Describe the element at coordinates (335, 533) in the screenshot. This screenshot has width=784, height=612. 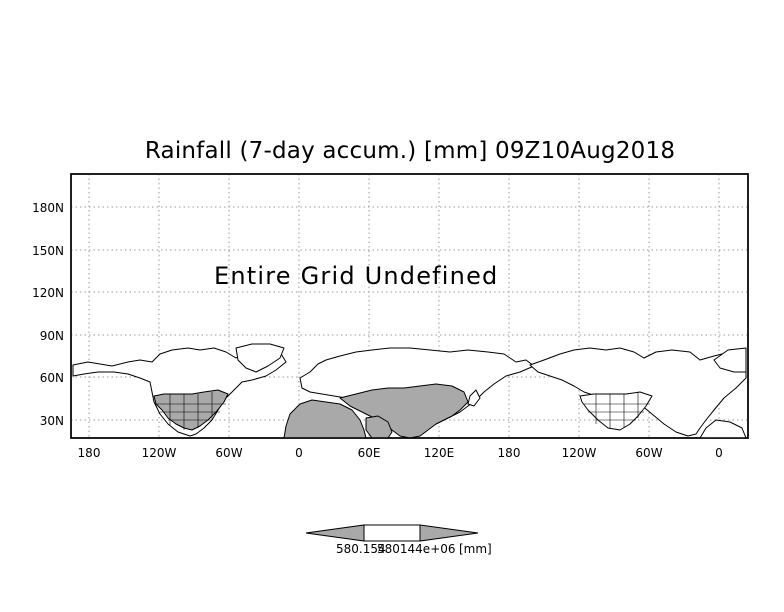
I see `colorbar-left-arrow` at that location.